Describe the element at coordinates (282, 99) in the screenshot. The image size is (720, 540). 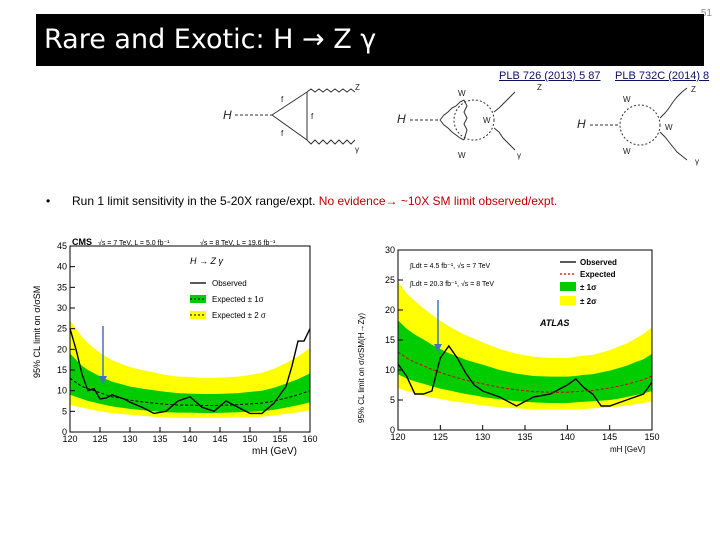
I see `diagram1-label-f-top: f` at that location.